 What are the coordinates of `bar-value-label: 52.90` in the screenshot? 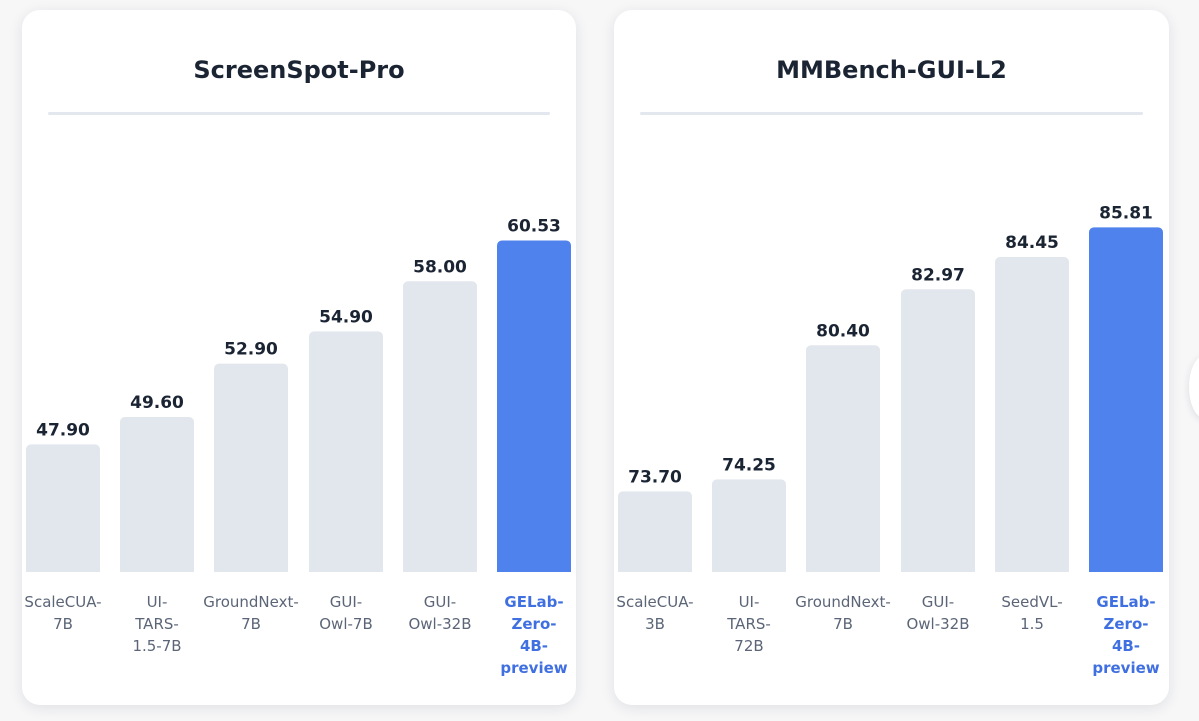 It's located at (251, 350).